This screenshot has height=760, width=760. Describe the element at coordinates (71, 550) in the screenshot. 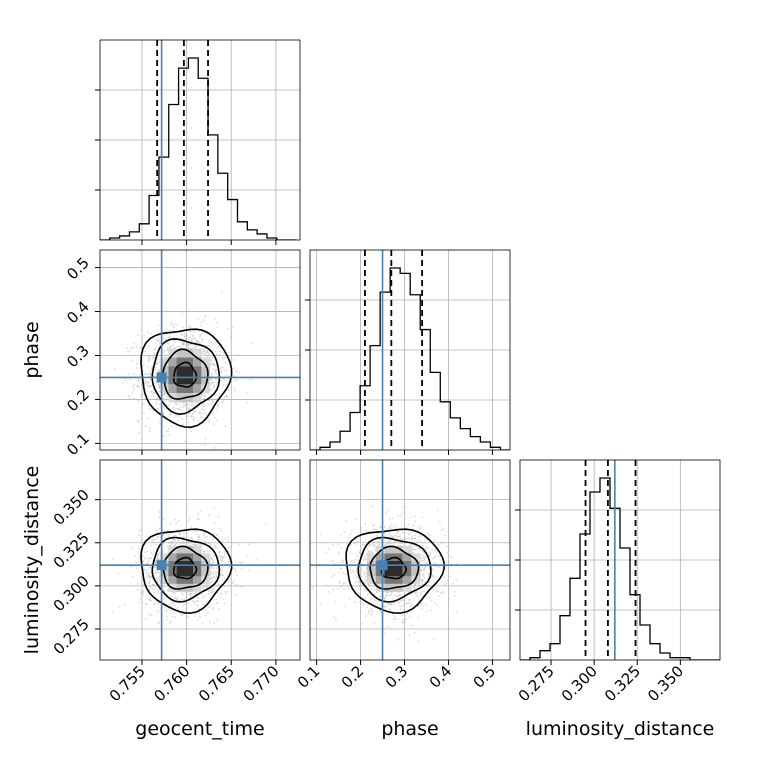

I see `y-tick-label: 0.325` at that location.